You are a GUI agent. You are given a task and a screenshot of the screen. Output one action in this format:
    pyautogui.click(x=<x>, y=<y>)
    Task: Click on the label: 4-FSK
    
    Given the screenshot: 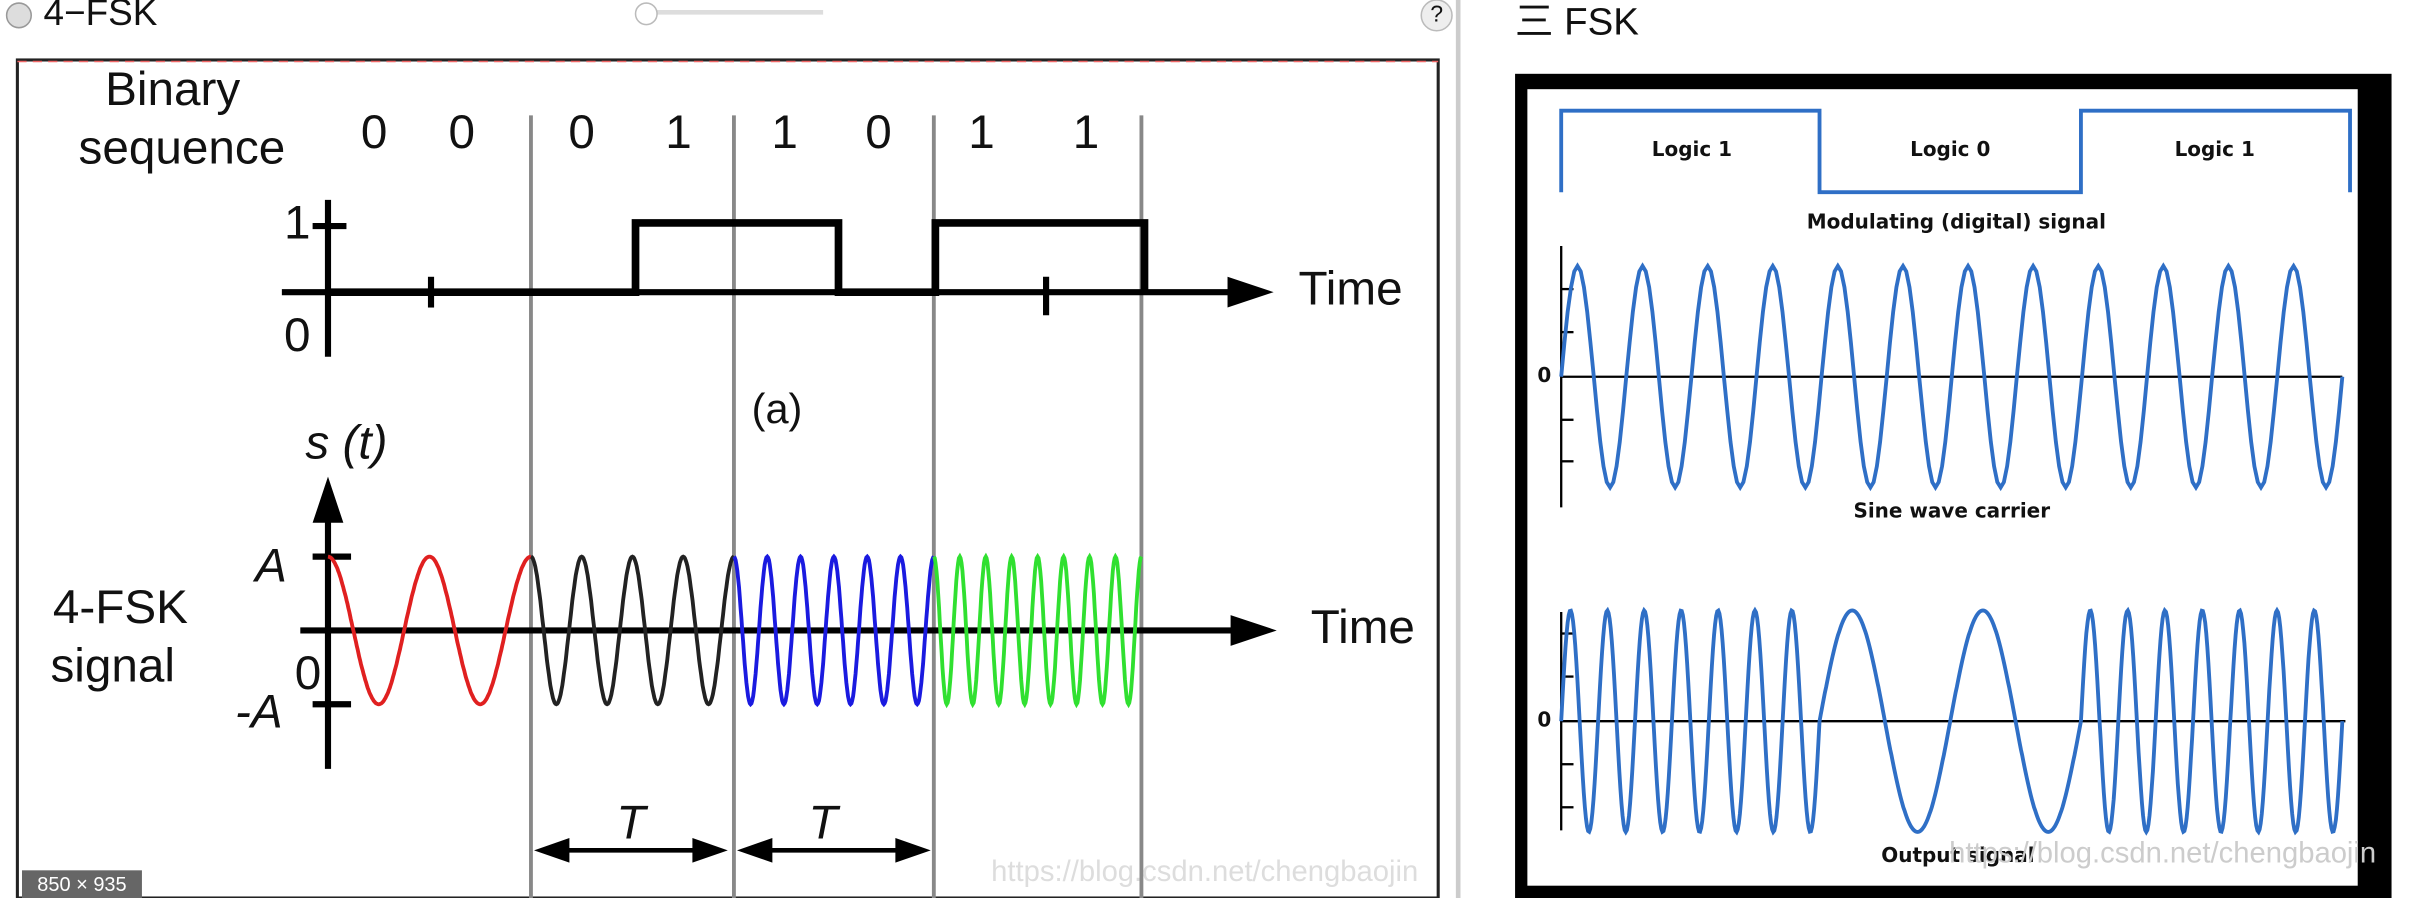 What is the action you would take?
    pyautogui.click(x=120, y=607)
    